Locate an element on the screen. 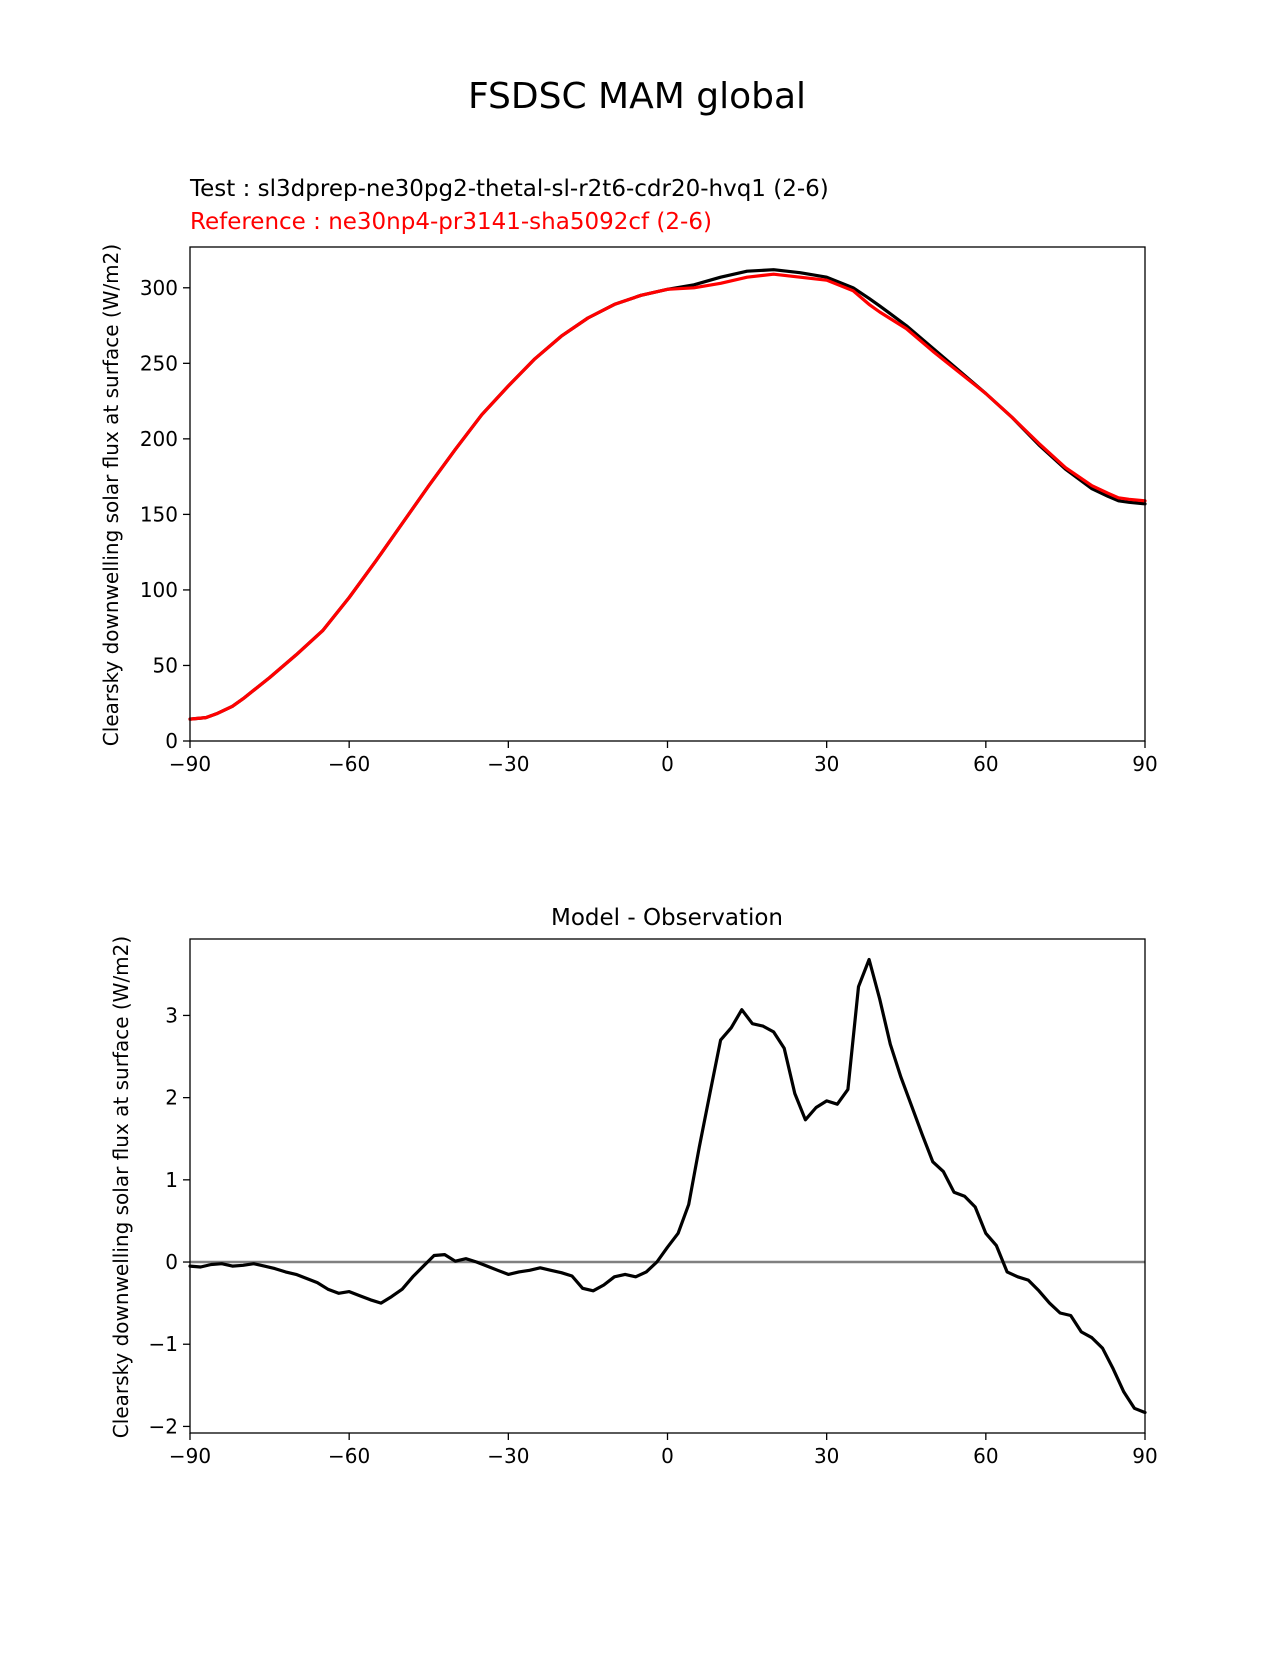  y-tick-label: 1 is located at coordinates (171, 1180).